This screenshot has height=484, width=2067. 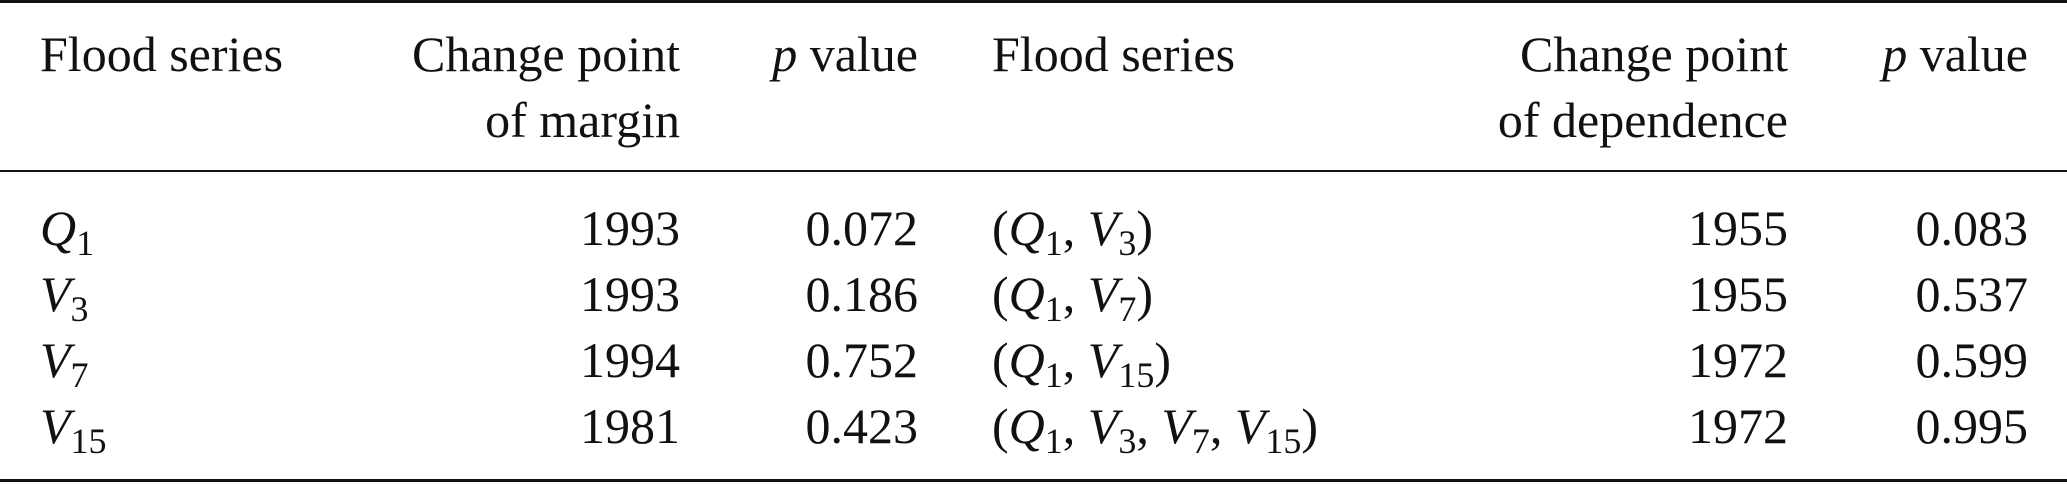 I want to click on series-subscript: 3, so click(x=79, y=309).